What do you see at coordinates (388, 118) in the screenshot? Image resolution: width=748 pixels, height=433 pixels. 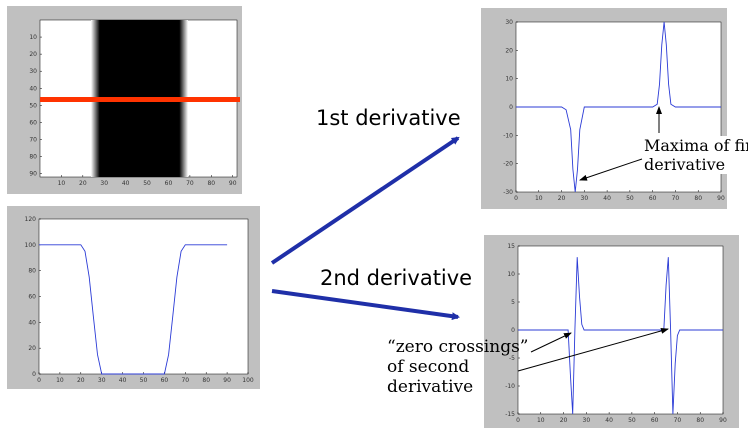 I see `first-derivative-label: 1st derivative` at bounding box center [388, 118].